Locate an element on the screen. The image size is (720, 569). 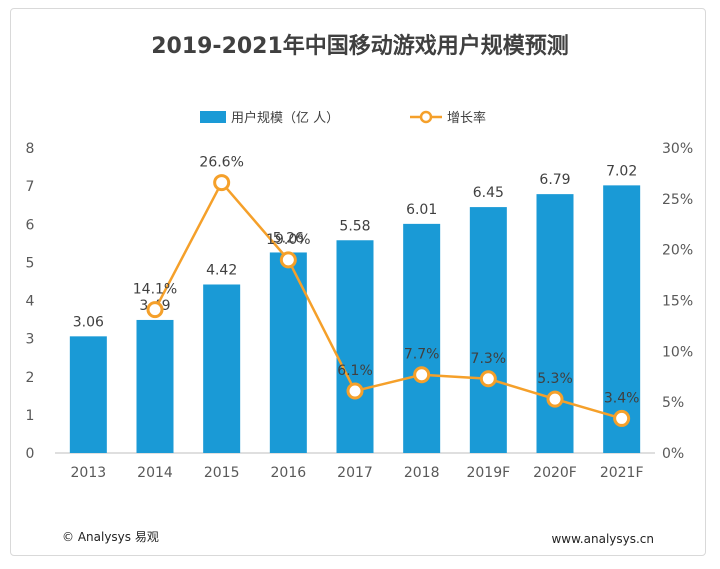
bar-value-label: 6.01 is located at coordinates (421, 210).